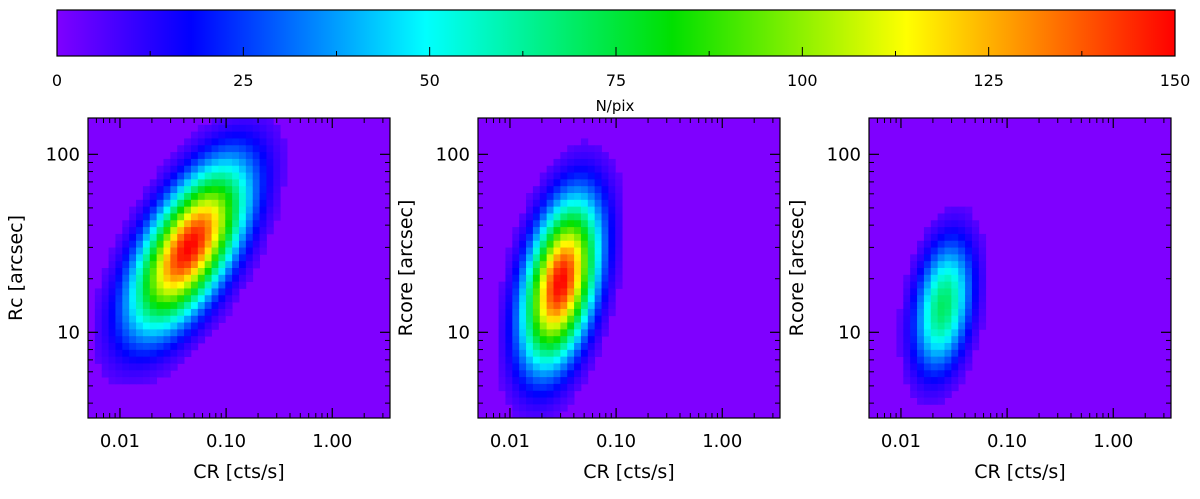 The width and height of the screenshot is (1200, 499). What do you see at coordinates (849, 332) in the screenshot?
I see `y-tick-label: 10` at bounding box center [849, 332].